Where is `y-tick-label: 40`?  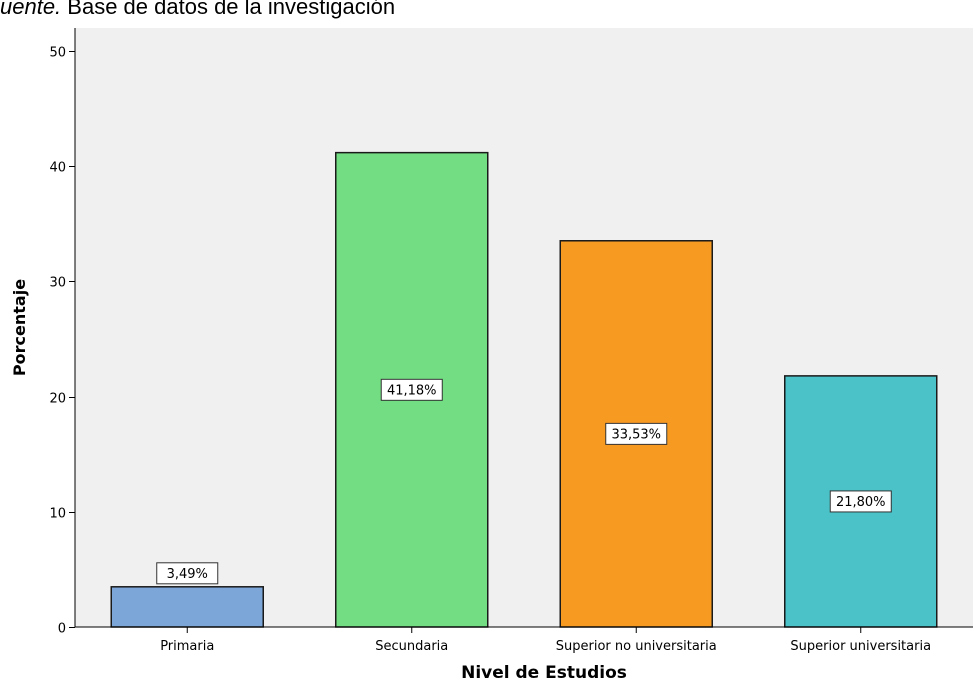 y-tick-label: 40 is located at coordinates (57, 168).